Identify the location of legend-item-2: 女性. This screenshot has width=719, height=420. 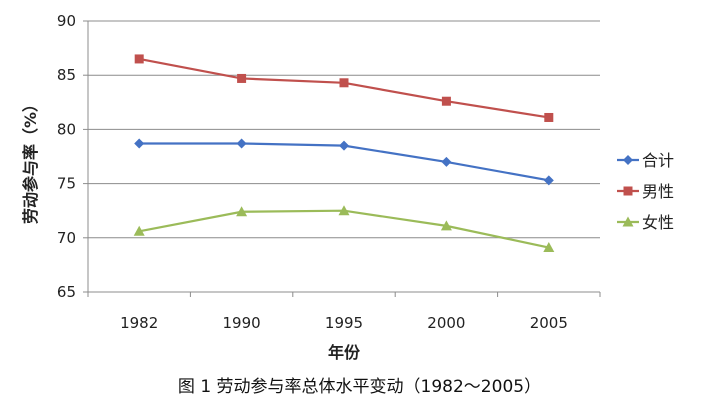
(645, 222).